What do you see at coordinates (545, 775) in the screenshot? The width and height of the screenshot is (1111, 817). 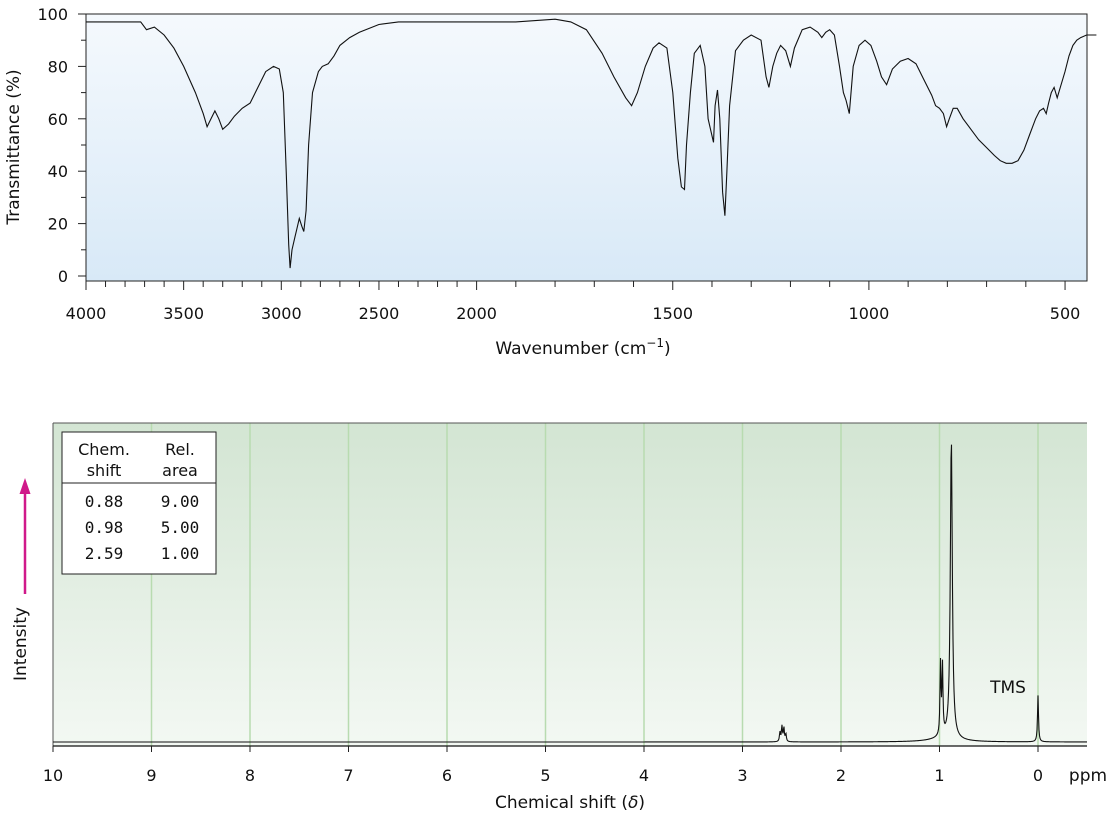 I see `nmr-x-tick-label: 5` at bounding box center [545, 775].